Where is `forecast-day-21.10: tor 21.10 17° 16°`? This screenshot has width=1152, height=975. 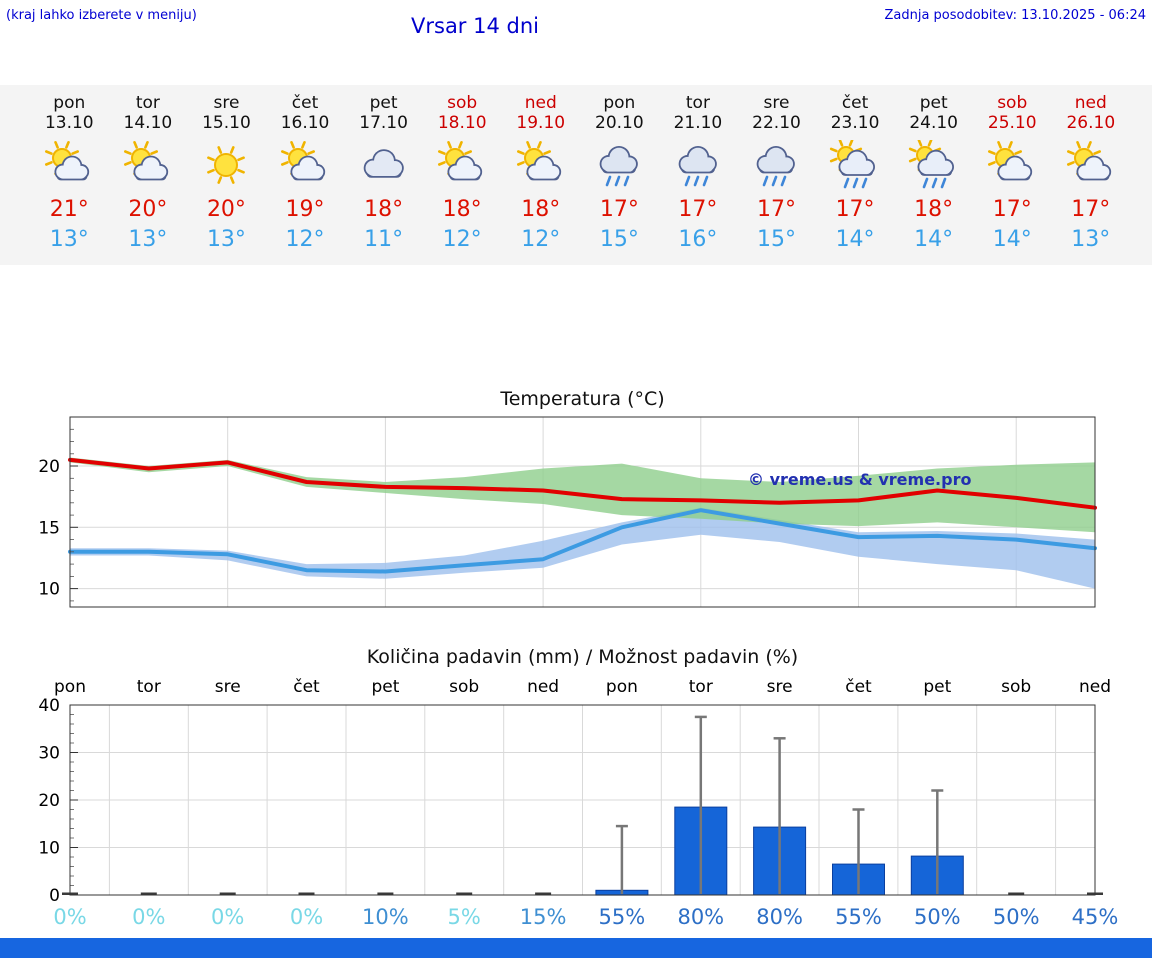 forecast-day-21.10: tor 21.10 17° 16° is located at coordinates (698, 179).